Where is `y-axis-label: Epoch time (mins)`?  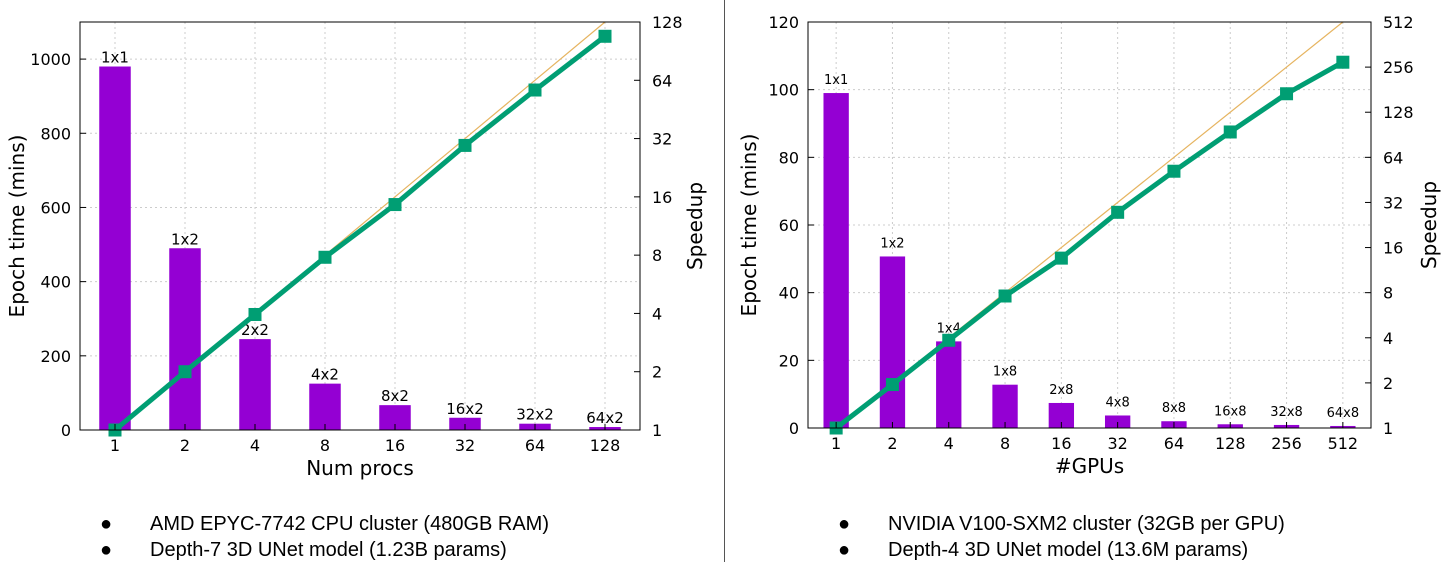 y-axis-label: Epoch time (mins) is located at coordinates (17, 226).